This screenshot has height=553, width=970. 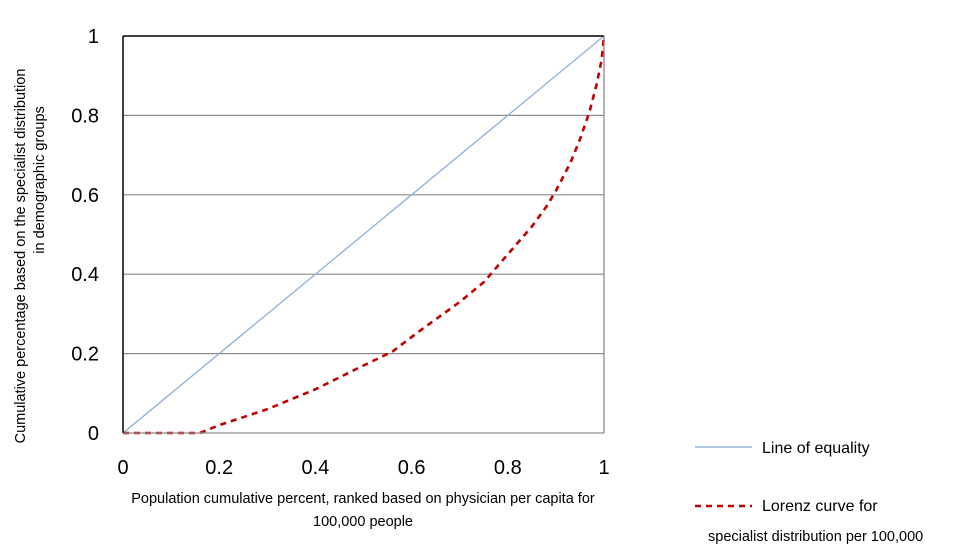 What do you see at coordinates (363, 522) in the screenshot?
I see `x-axis-title-line-2: 100,000 people` at bounding box center [363, 522].